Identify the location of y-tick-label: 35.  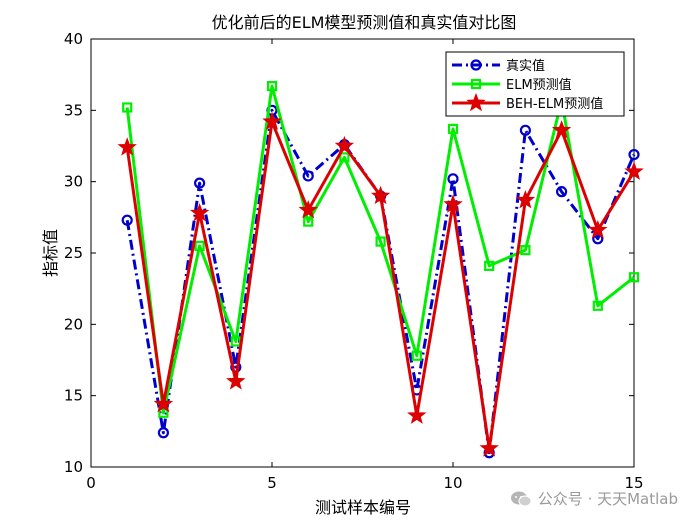
(73, 110).